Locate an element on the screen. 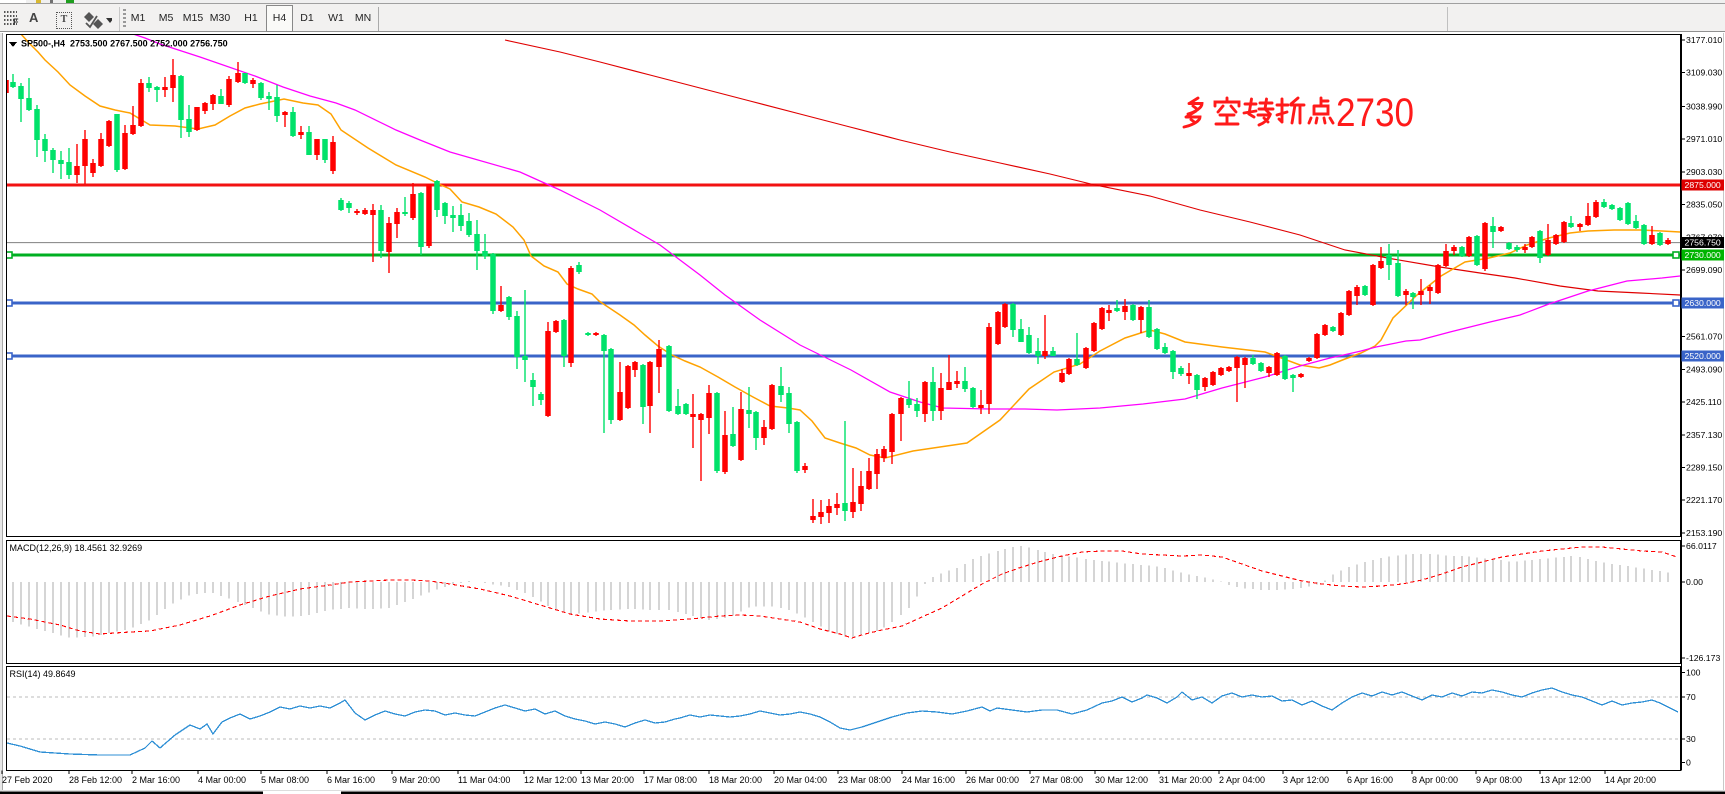  svg-text: 70 is located at coordinates (1691, 697).